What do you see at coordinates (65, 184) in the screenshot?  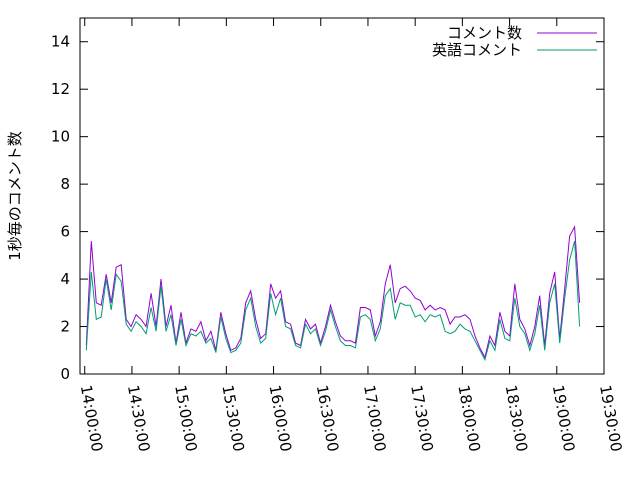 I see `y-tick-label: 8` at bounding box center [65, 184].